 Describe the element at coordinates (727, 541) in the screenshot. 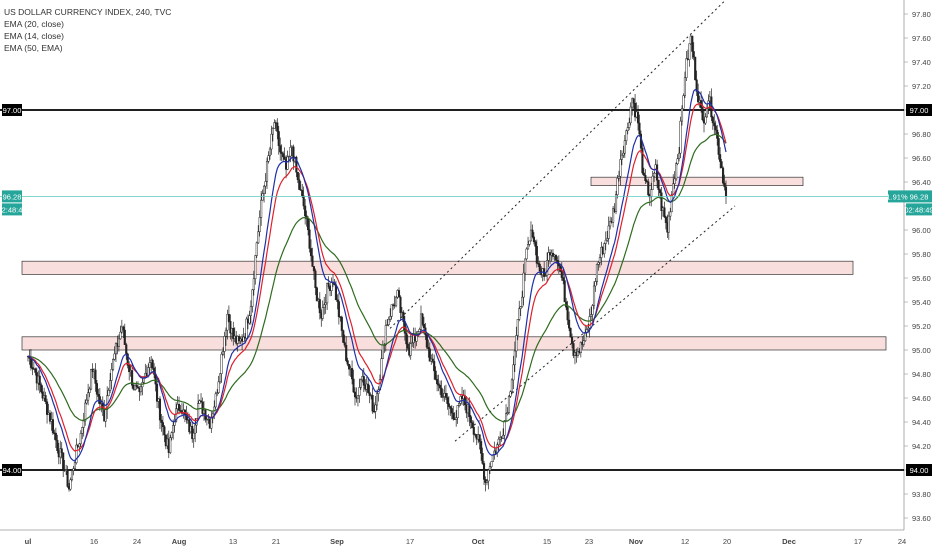

I see `x-tick-label: 20` at that location.